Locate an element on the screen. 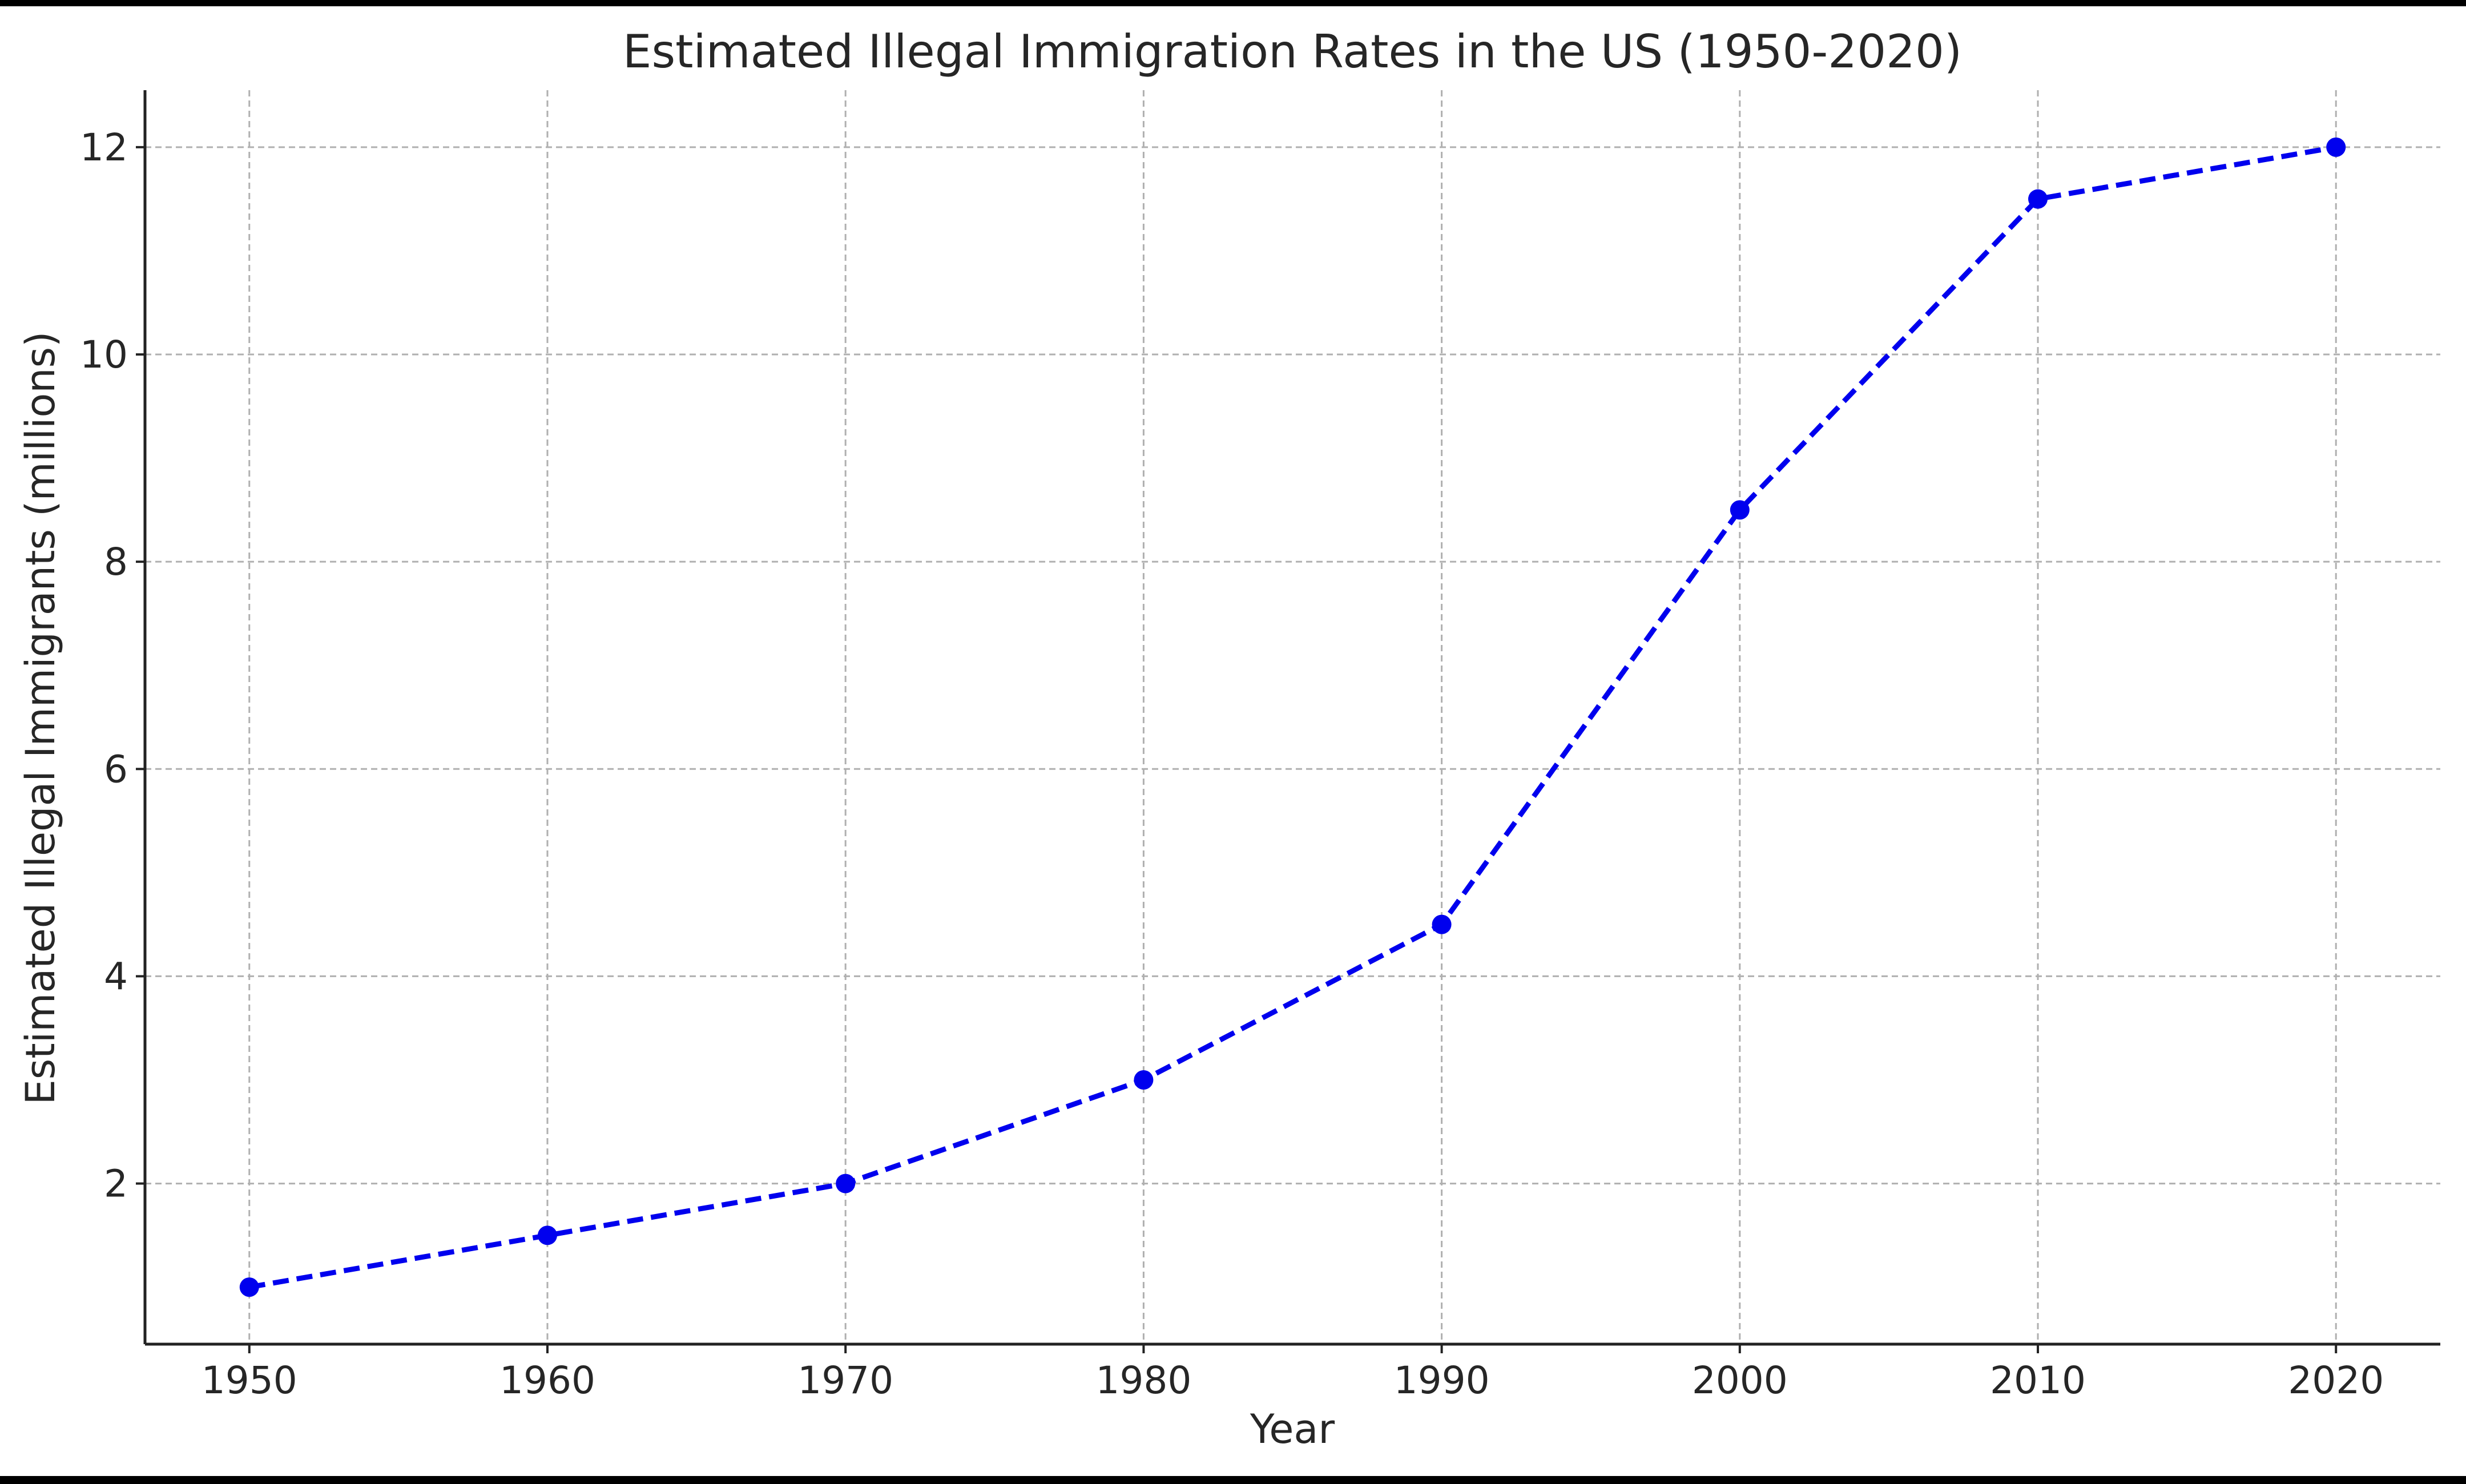 The height and width of the screenshot is (1484, 2466). x-tick-label: 1950 is located at coordinates (249, 1380).